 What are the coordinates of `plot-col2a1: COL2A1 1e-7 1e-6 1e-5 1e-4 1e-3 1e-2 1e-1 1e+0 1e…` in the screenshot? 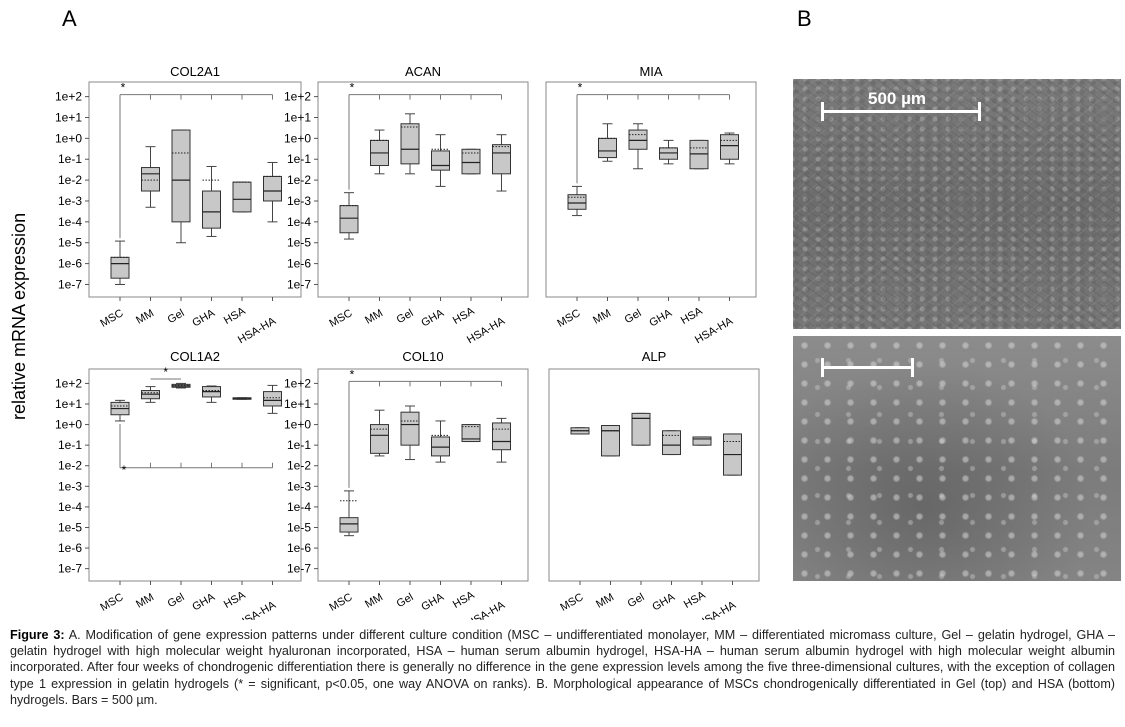 It's located at (178, 205).